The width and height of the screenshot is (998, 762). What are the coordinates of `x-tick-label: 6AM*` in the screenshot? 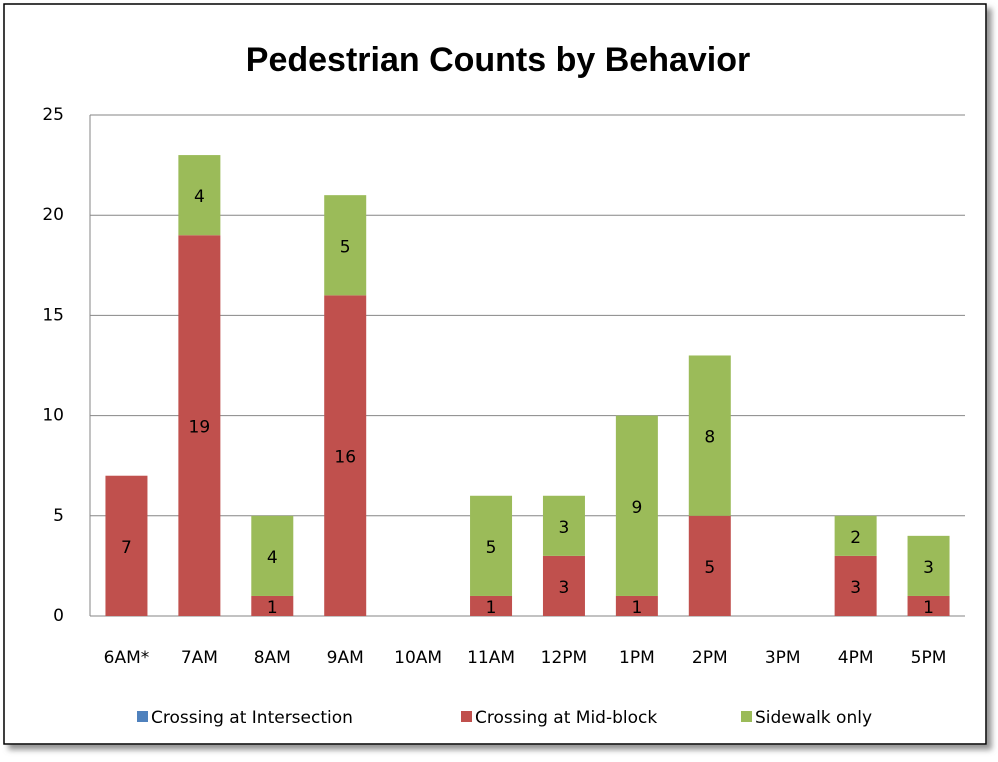 It's located at (127, 658).